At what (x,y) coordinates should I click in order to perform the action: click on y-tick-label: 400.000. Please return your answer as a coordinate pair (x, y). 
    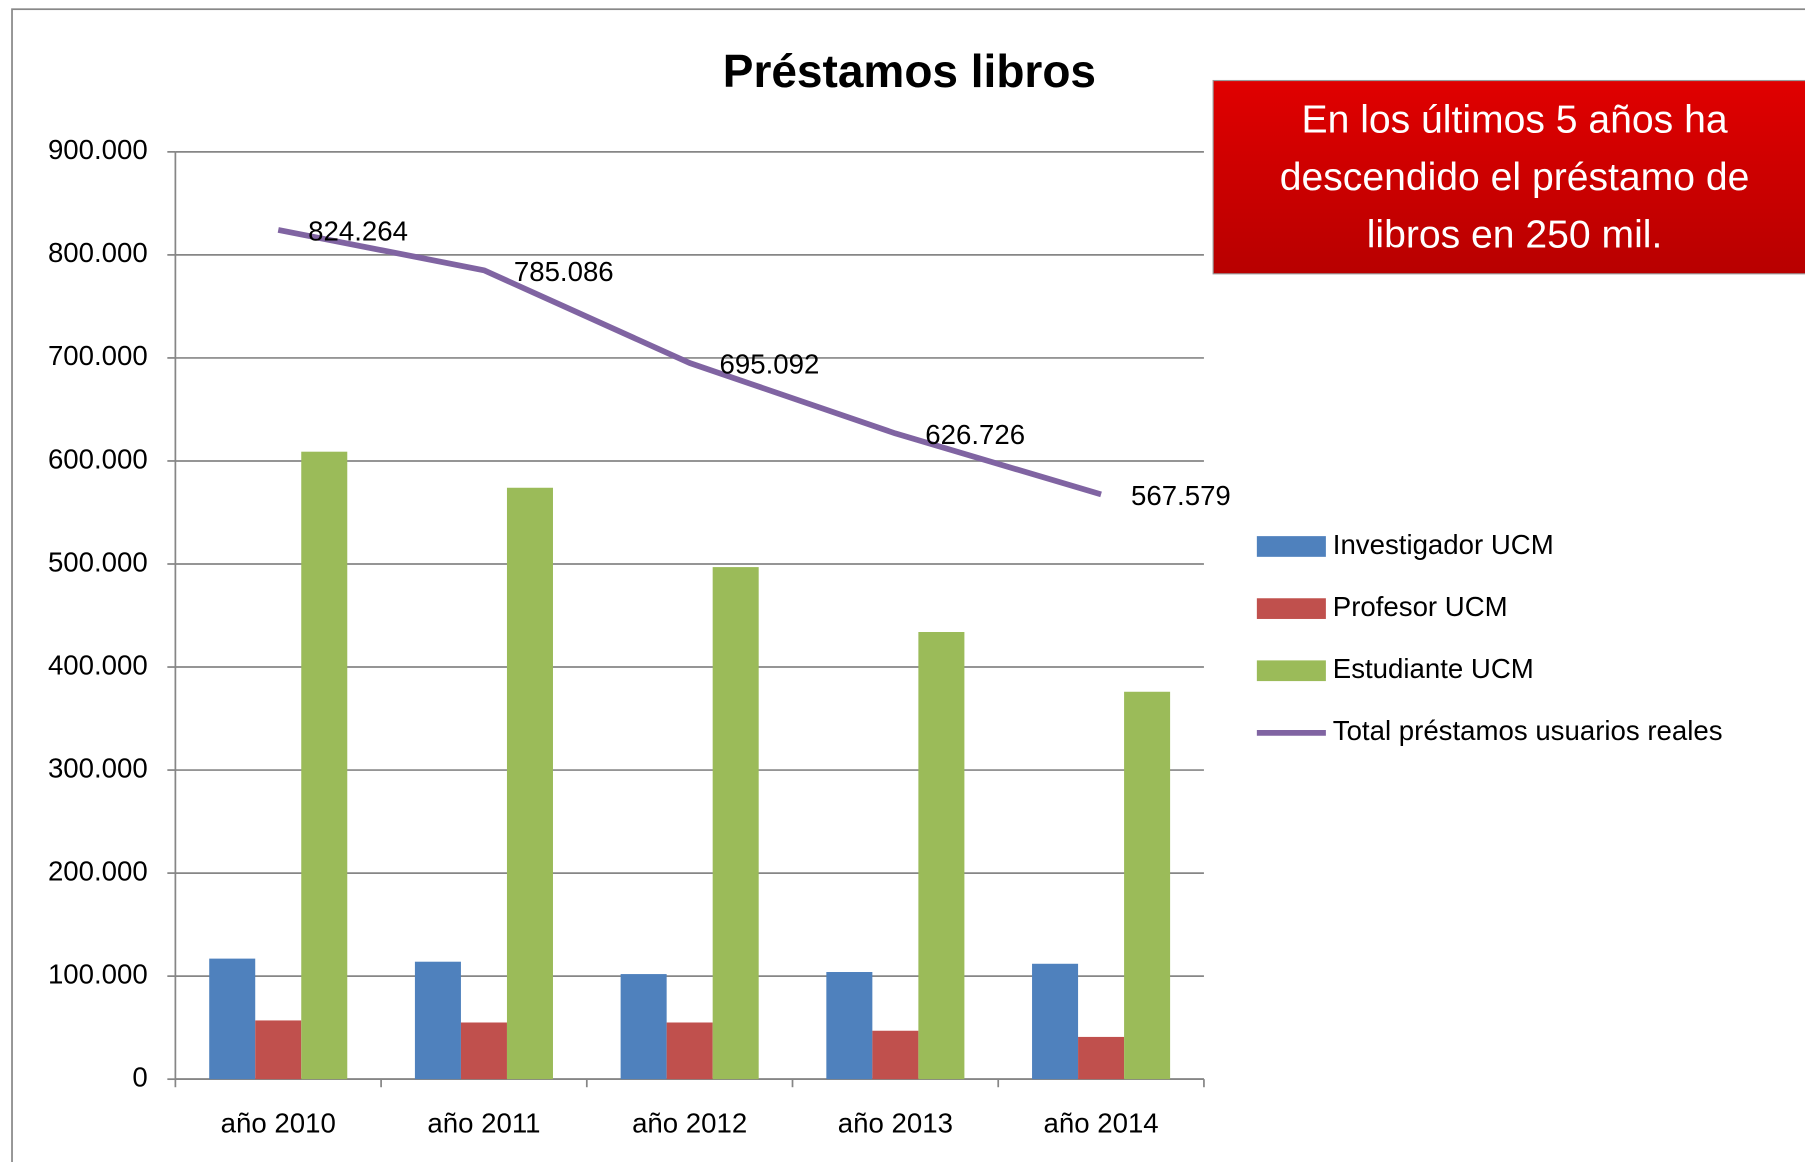
    Looking at the image, I should click on (98, 664).